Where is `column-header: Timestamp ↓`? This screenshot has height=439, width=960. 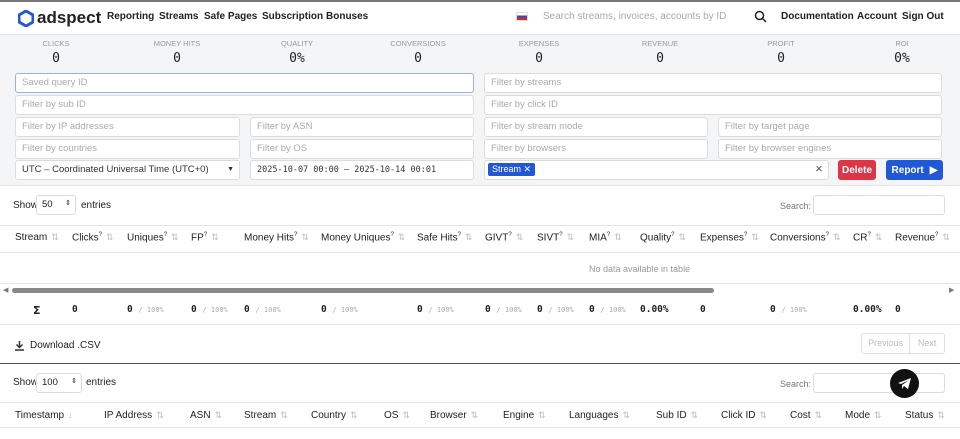
column-header: Timestamp ↓ is located at coordinates (44, 415).